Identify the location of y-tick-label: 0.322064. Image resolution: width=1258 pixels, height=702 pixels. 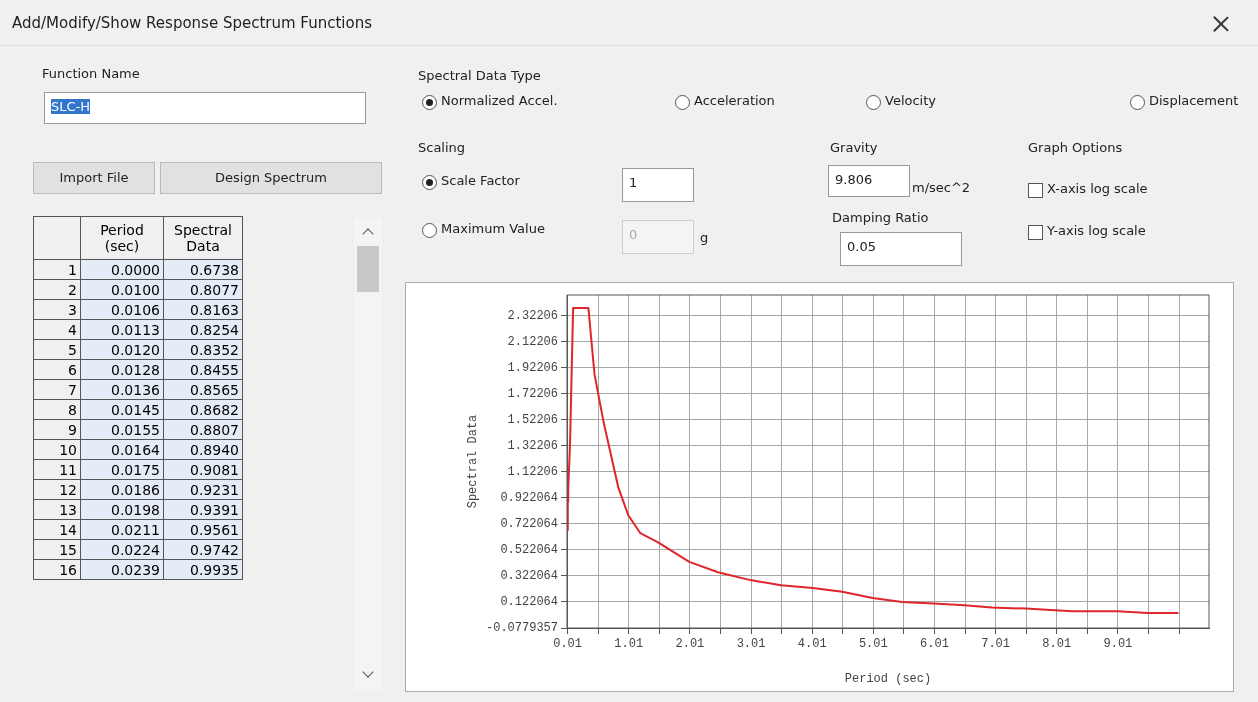
(529, 576).